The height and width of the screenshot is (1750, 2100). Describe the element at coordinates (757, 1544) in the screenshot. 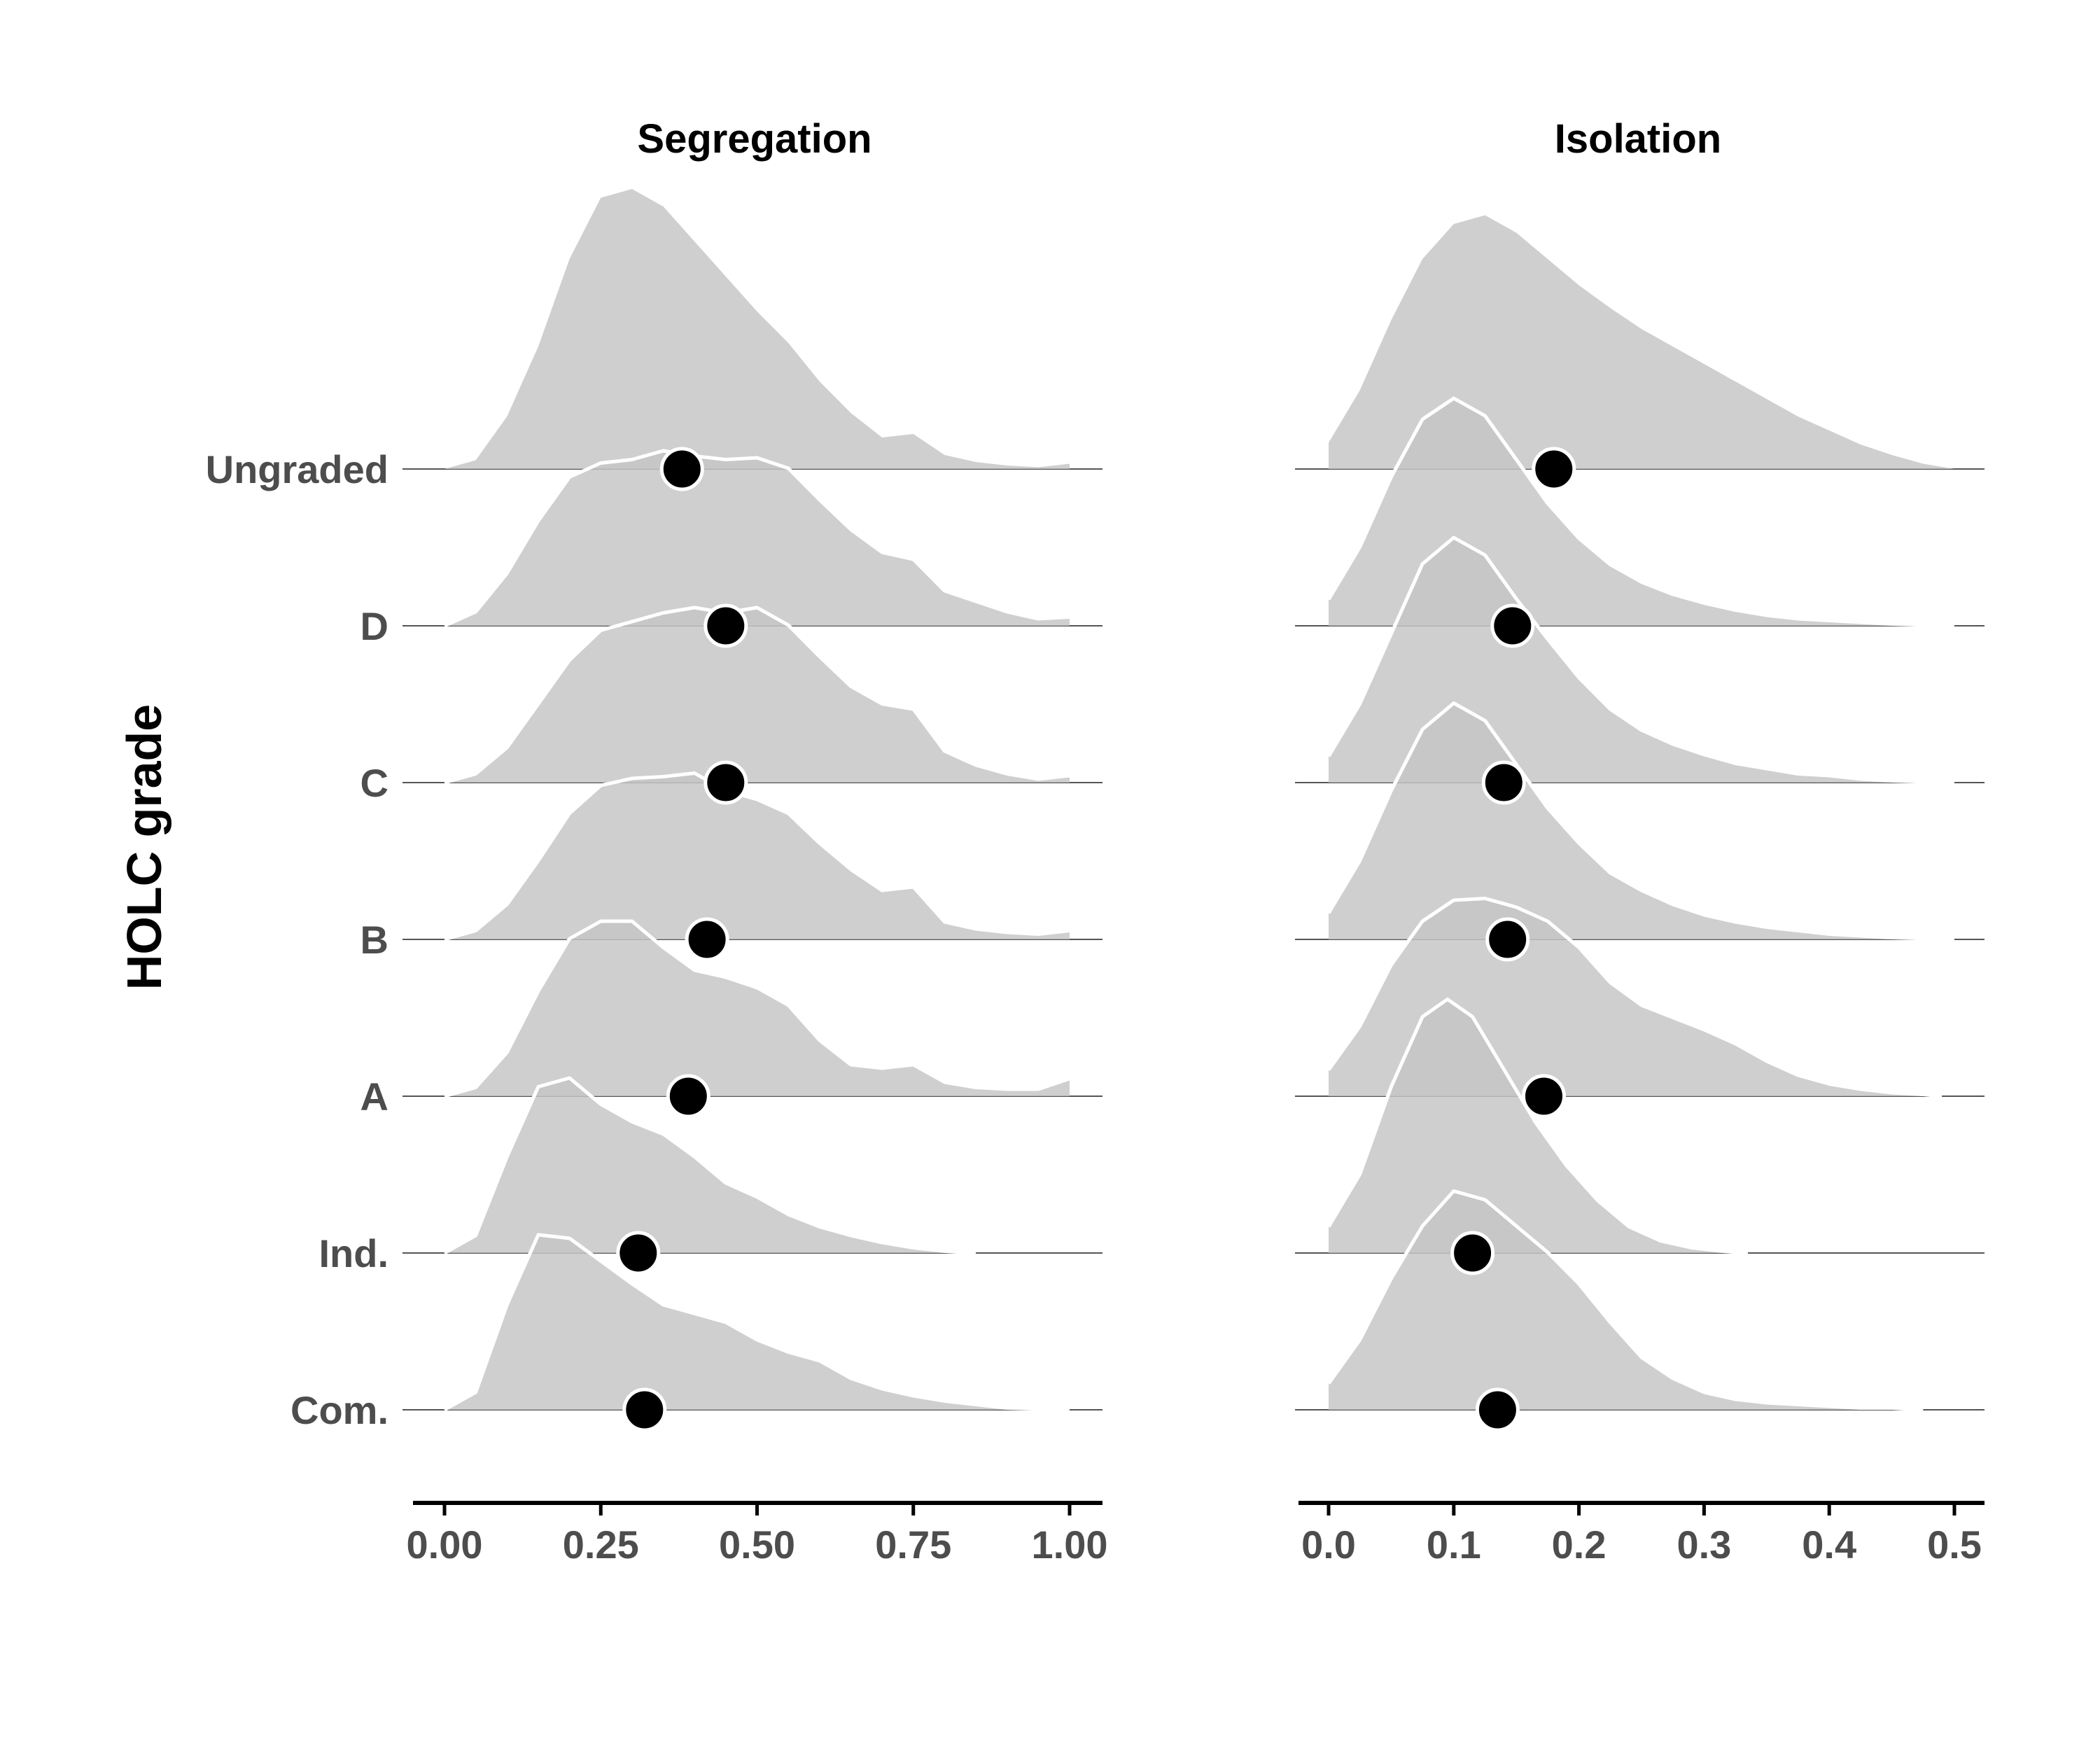

I see `x-tick-label: 0.50` at that location.